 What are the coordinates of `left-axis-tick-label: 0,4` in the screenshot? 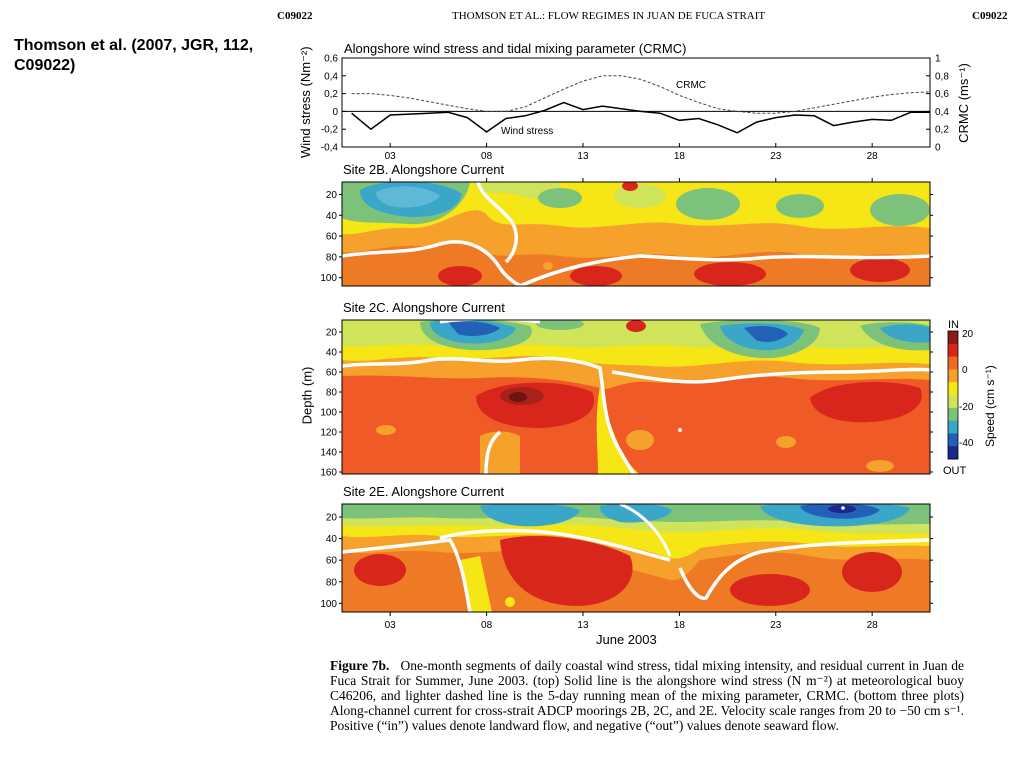 It's located at (331, 76).